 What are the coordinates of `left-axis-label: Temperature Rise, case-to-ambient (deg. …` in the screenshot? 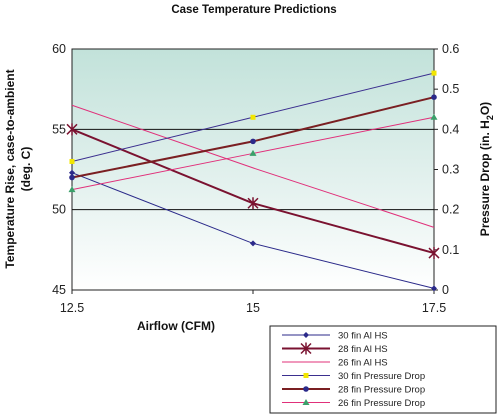 It's located at (18, 168).